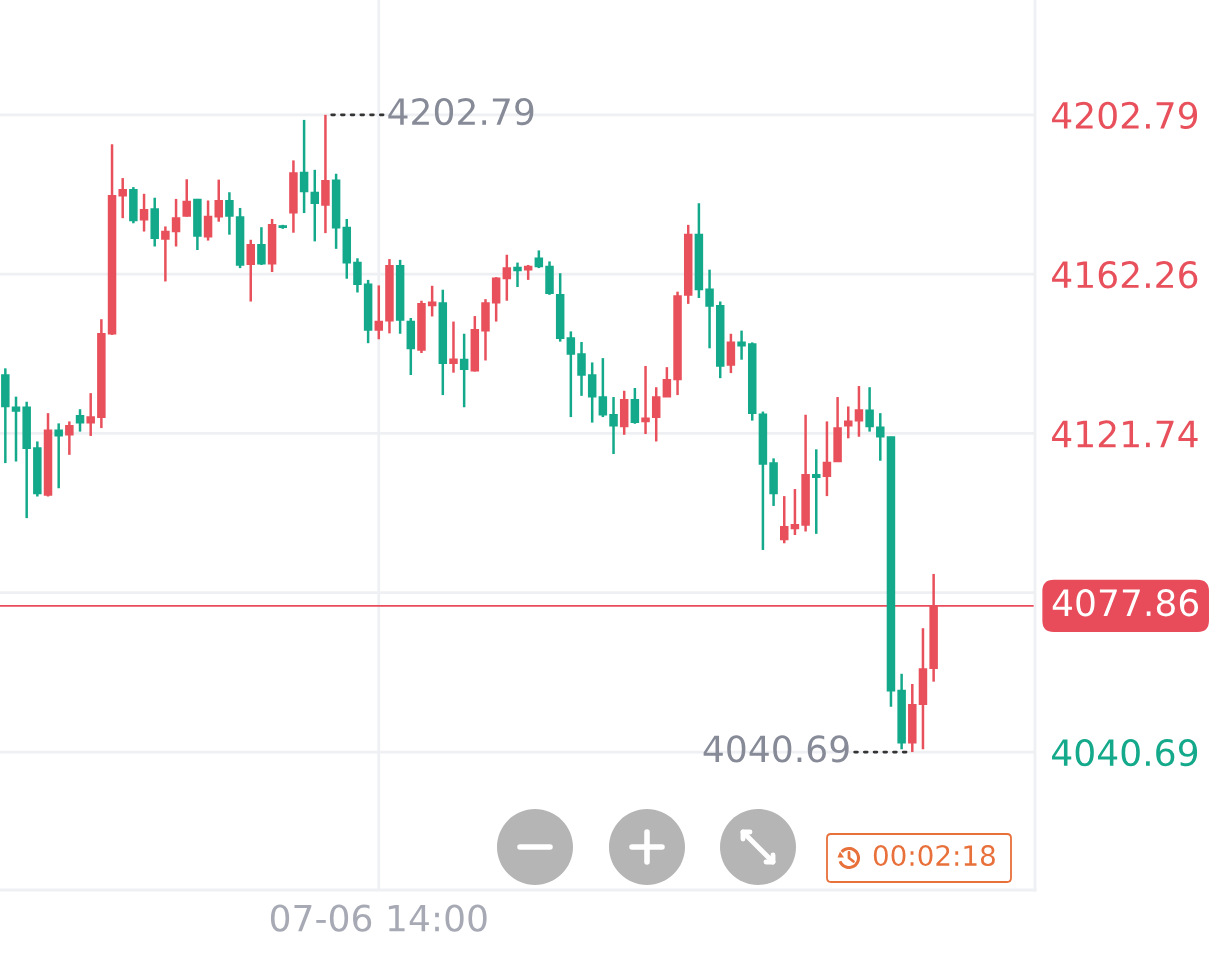 The image size is (1216, 958). Describe the element at coordinates (1125, 603) in the screenshot. I see `ref-line-label: 4077.86` at that location.